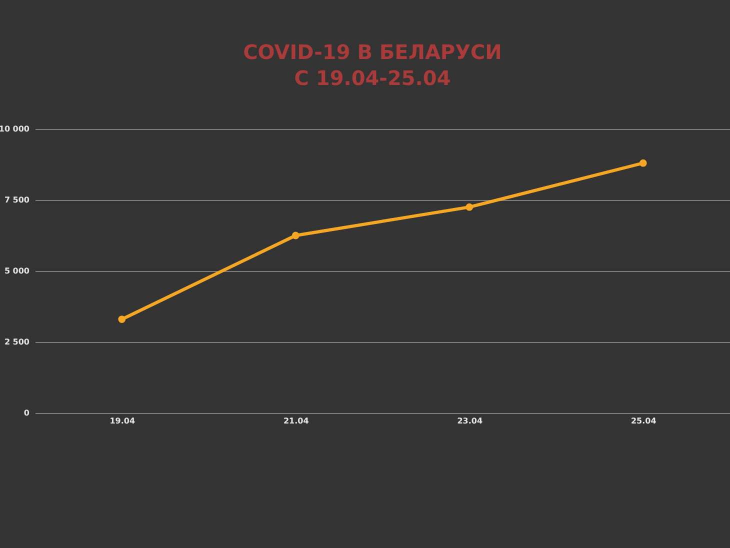 The image size is (730, 548). What do you see at coordinates (372, 78) in the screenshot?
I see `chart-subtitle: С 19.04-25.04` at bounding box center [372, 78].